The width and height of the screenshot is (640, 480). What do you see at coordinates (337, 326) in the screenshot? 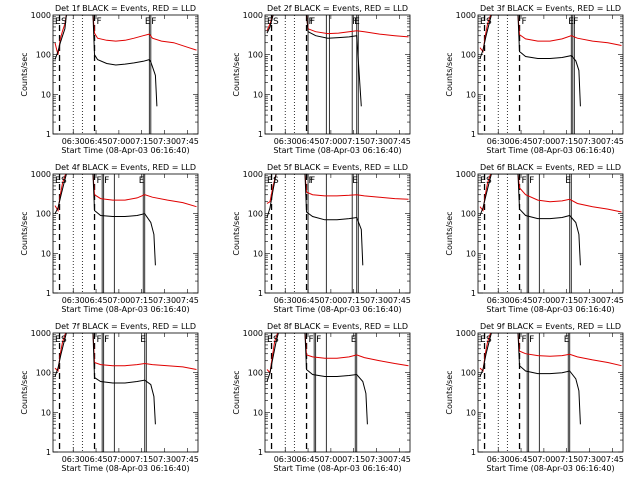
I see `panel-title: Det 8f BLACK = Events, RED = LLD` at bounding box center [337, 326].